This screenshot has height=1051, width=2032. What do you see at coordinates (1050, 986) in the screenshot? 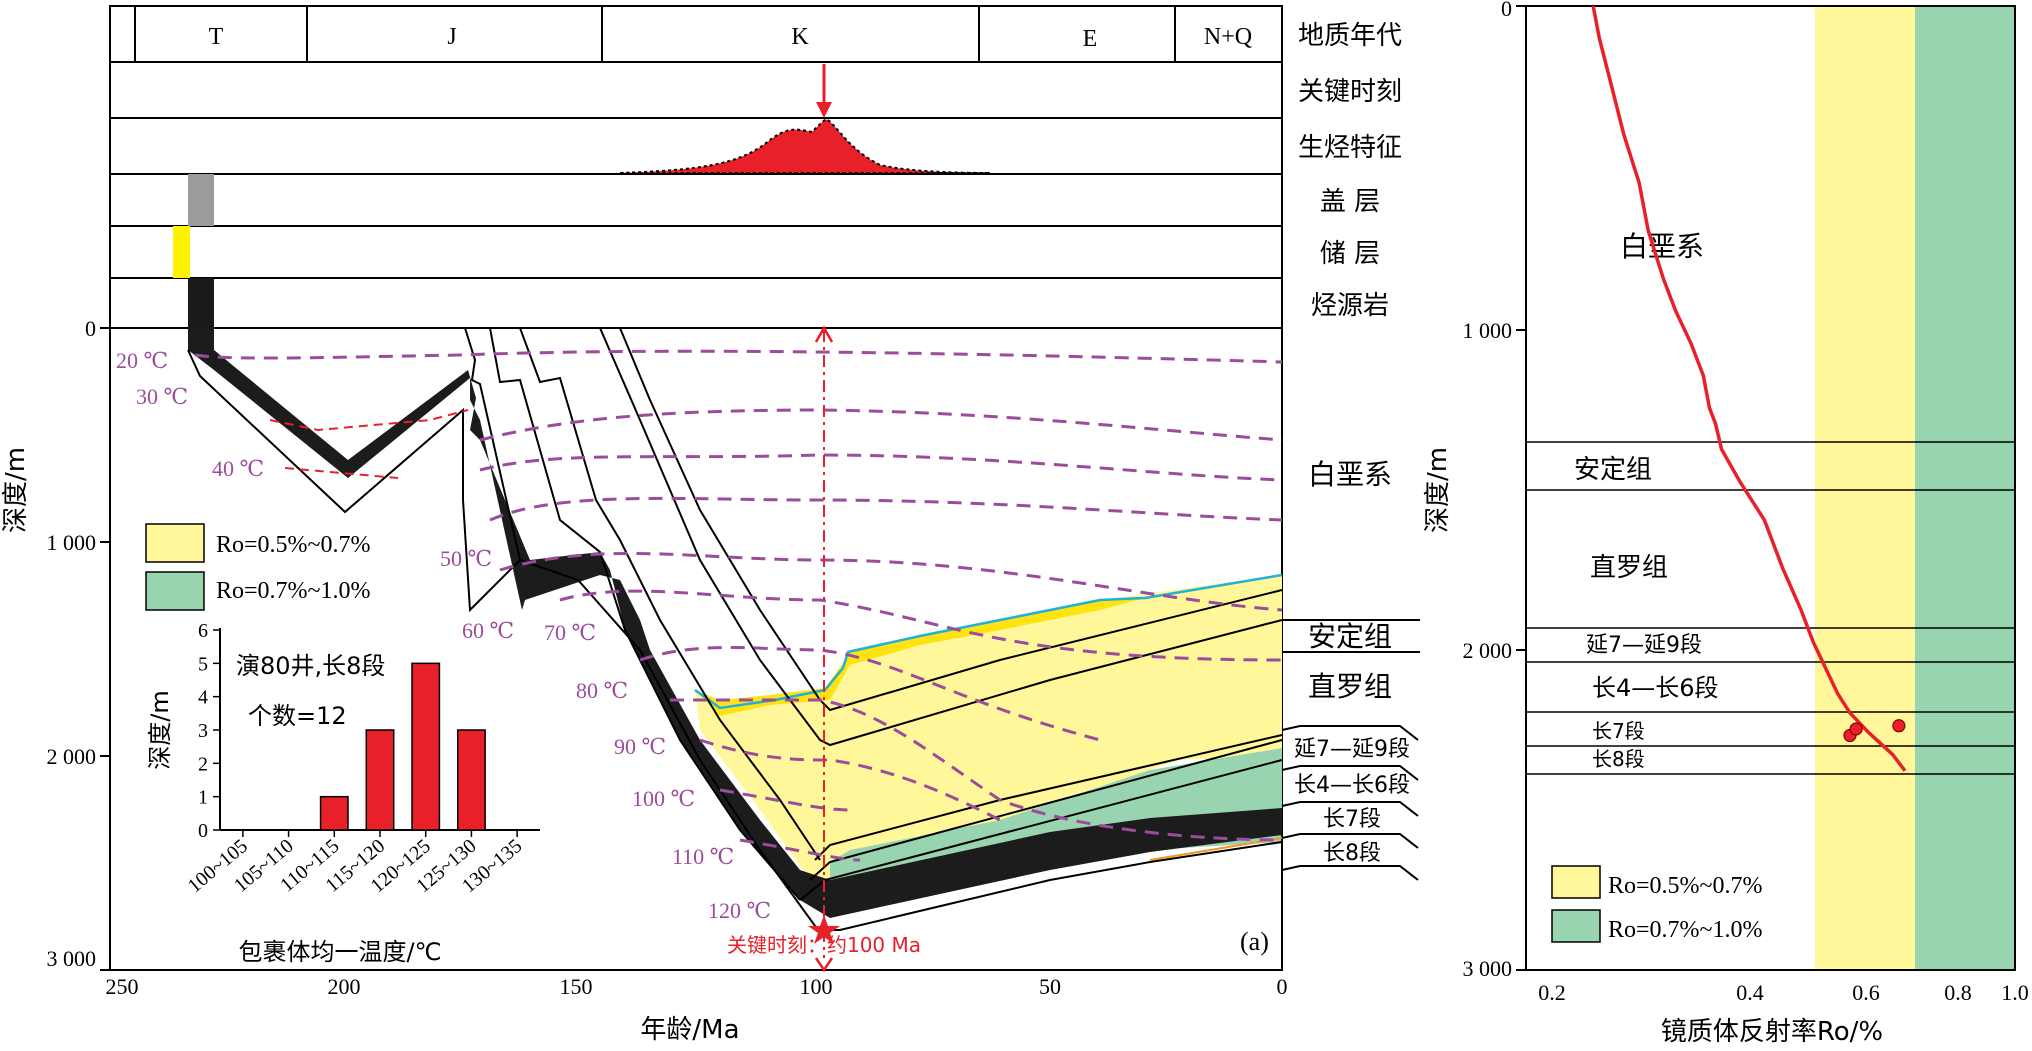
I see `x-tick-50: 50` at bounding box center [1050, 986].